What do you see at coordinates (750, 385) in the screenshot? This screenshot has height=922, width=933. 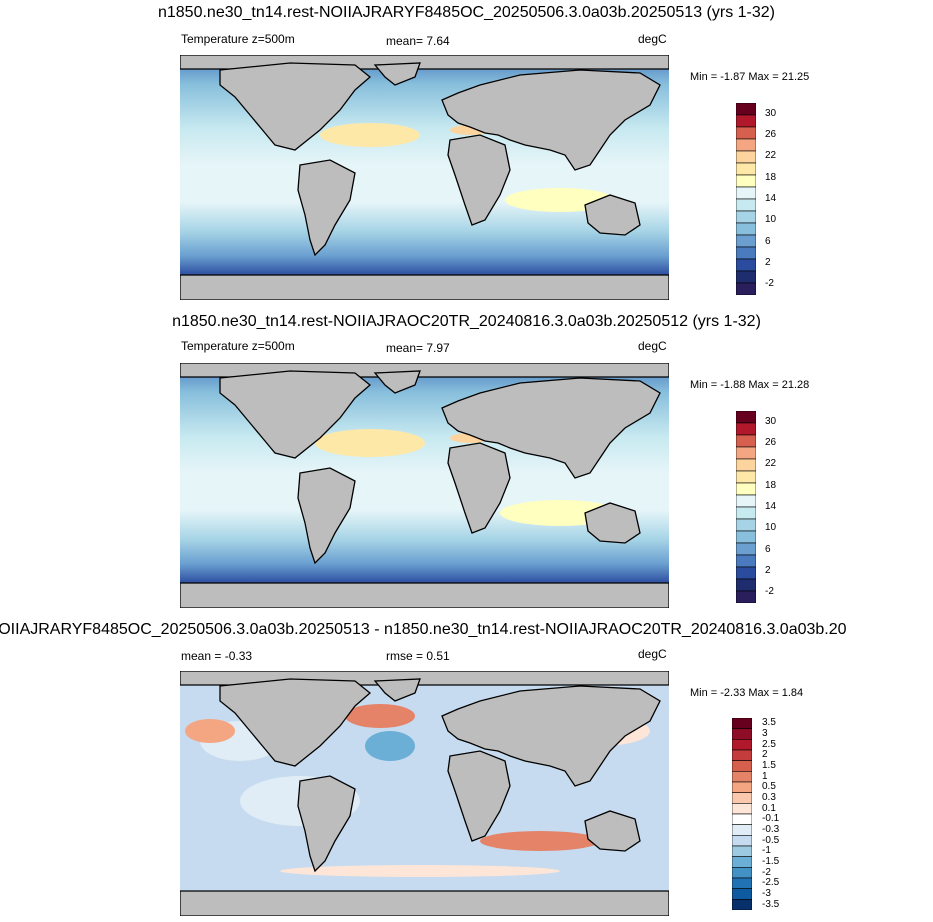 I see `panel2-minmax: Min = -1.88 Max = 21.28` at bounding box center [750, 385].